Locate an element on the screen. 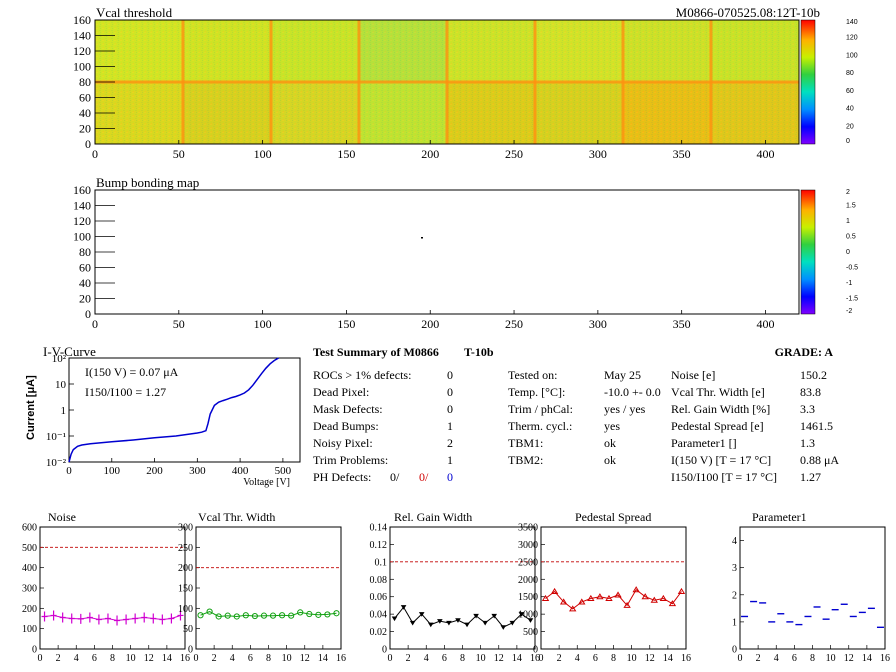  condition-label: Tested on: is located at coordinates (532, 375).